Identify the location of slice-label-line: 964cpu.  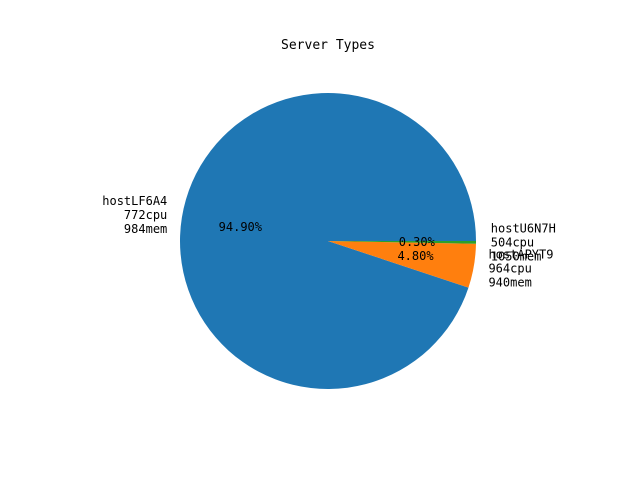
(509, 268).